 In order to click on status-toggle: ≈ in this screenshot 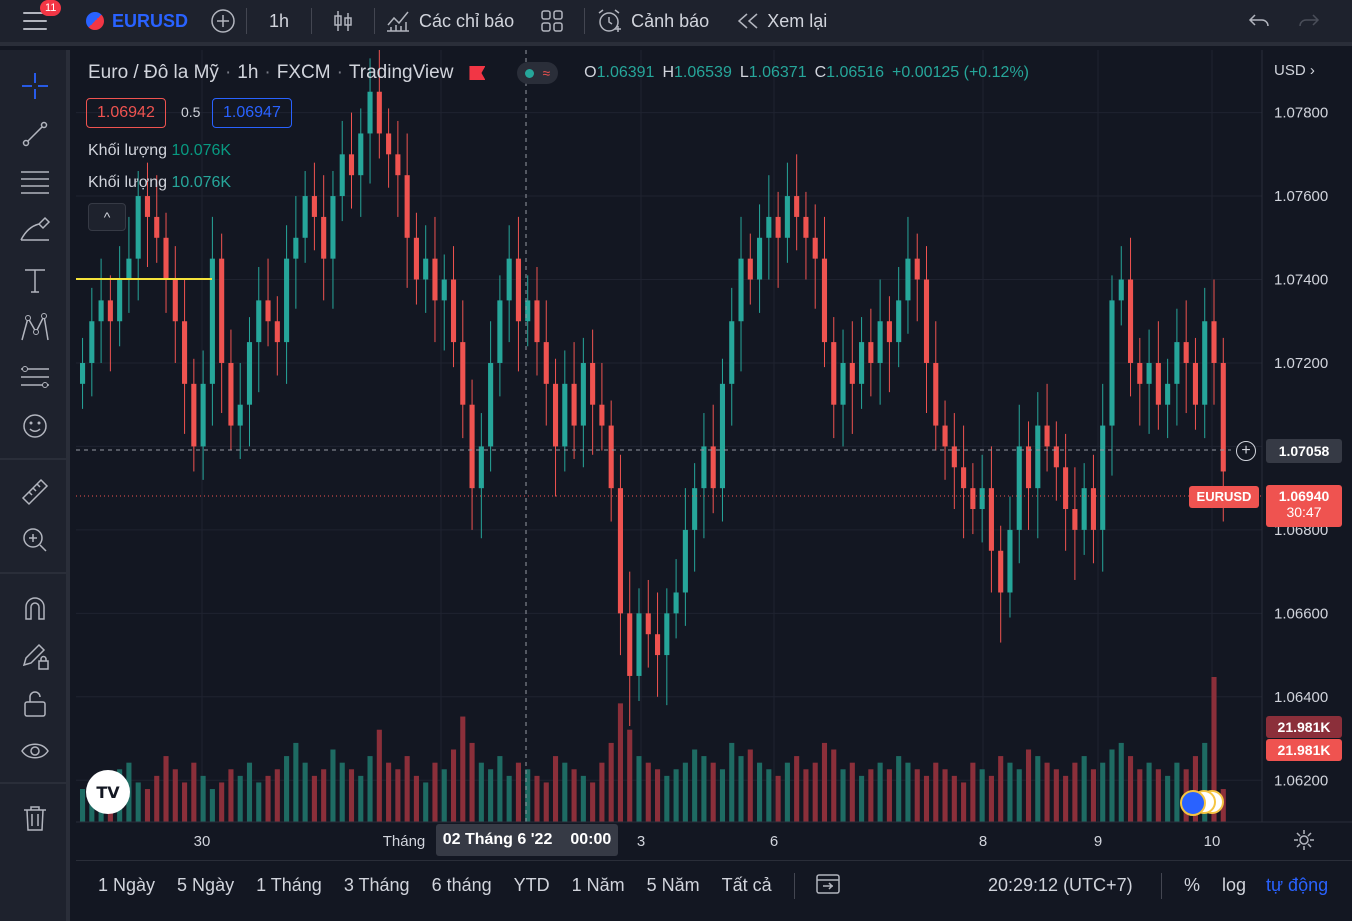, I will do `click(538, 73)`.